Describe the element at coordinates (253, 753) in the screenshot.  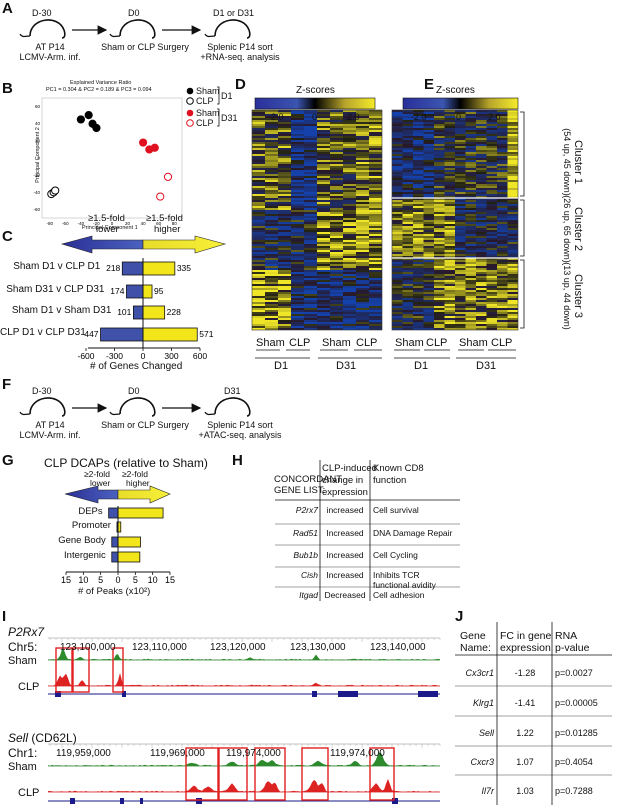
I see `coord-label: 119,974,000` at that location.